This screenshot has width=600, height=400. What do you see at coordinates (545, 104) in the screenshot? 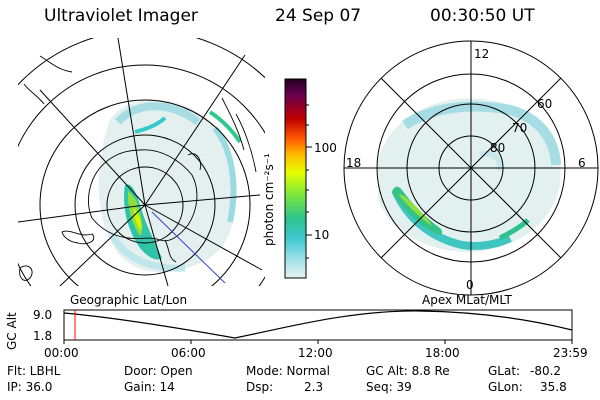
I see `mlat-label-60: 60` at bounding box center [545, 104].